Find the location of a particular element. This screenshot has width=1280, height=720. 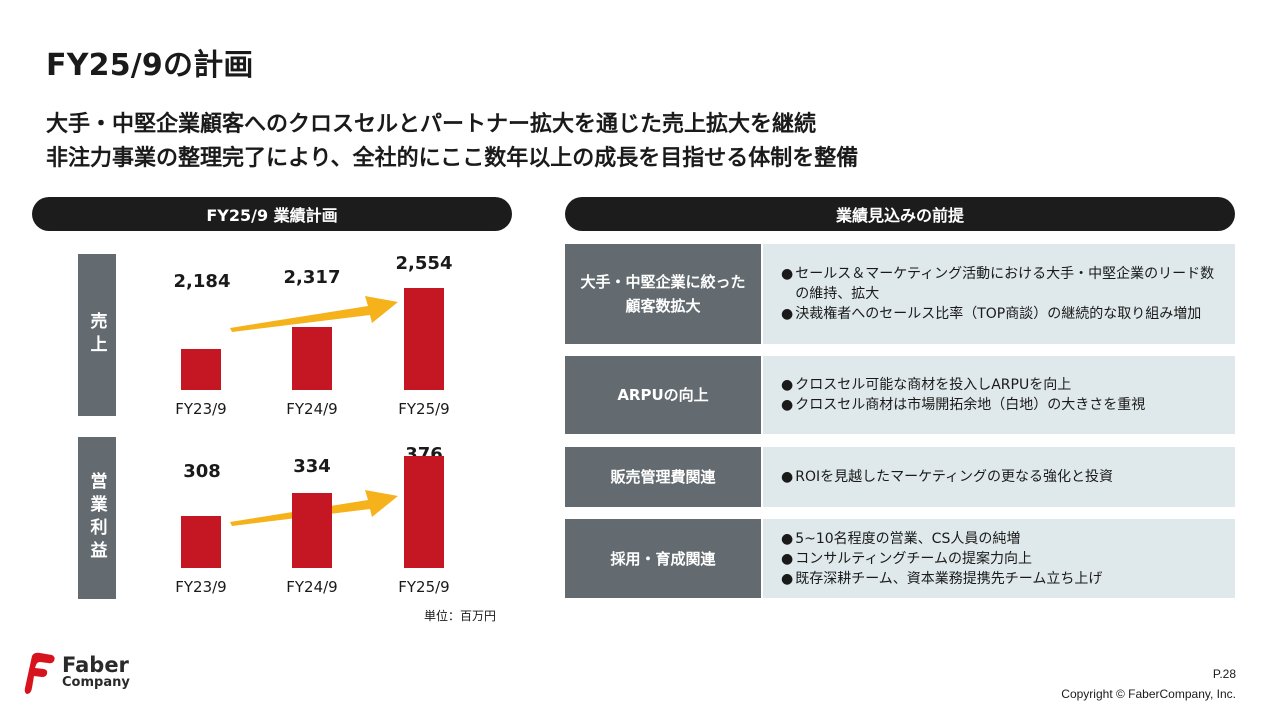

premise-heading-line: 大手・中堅企業に絞った is located at coordinates (663, 282).